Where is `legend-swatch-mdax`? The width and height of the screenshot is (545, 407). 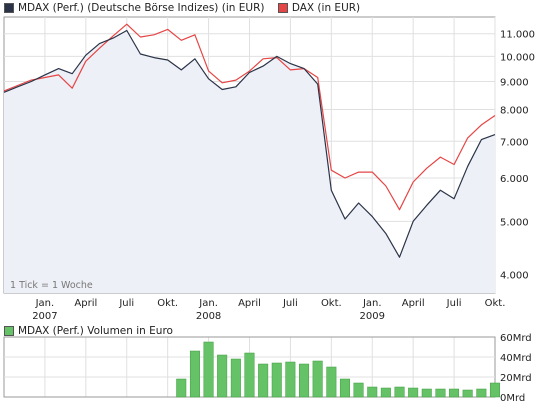 legend-swatch-mdax is located at coordinates (9, 8).